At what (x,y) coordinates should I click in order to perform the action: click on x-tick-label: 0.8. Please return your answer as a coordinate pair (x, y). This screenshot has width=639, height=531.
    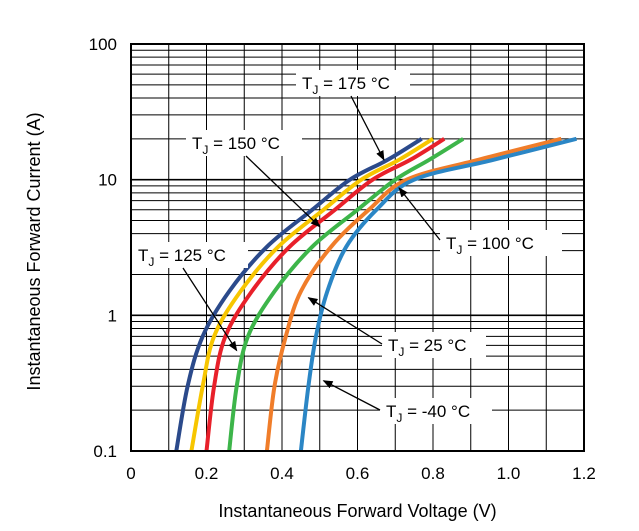
    Looking at the image, I should click on (433, 473).